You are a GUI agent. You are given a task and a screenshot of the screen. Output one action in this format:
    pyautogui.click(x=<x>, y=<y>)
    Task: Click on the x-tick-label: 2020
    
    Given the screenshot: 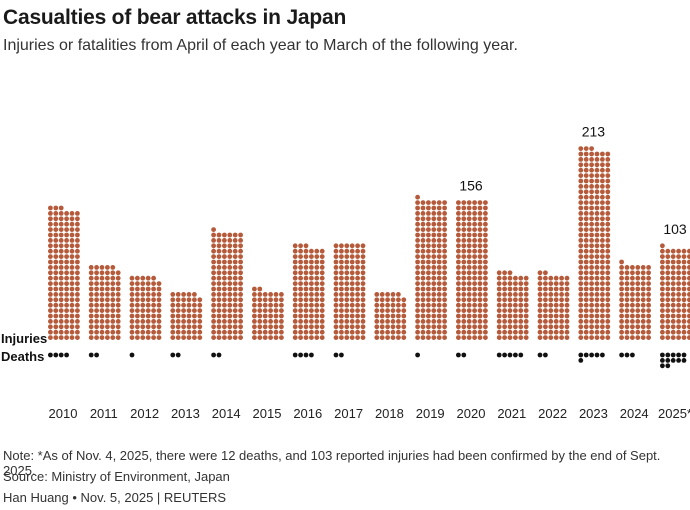 What is the action you would take?
    pyautogui.click(x=471, y=413)
    